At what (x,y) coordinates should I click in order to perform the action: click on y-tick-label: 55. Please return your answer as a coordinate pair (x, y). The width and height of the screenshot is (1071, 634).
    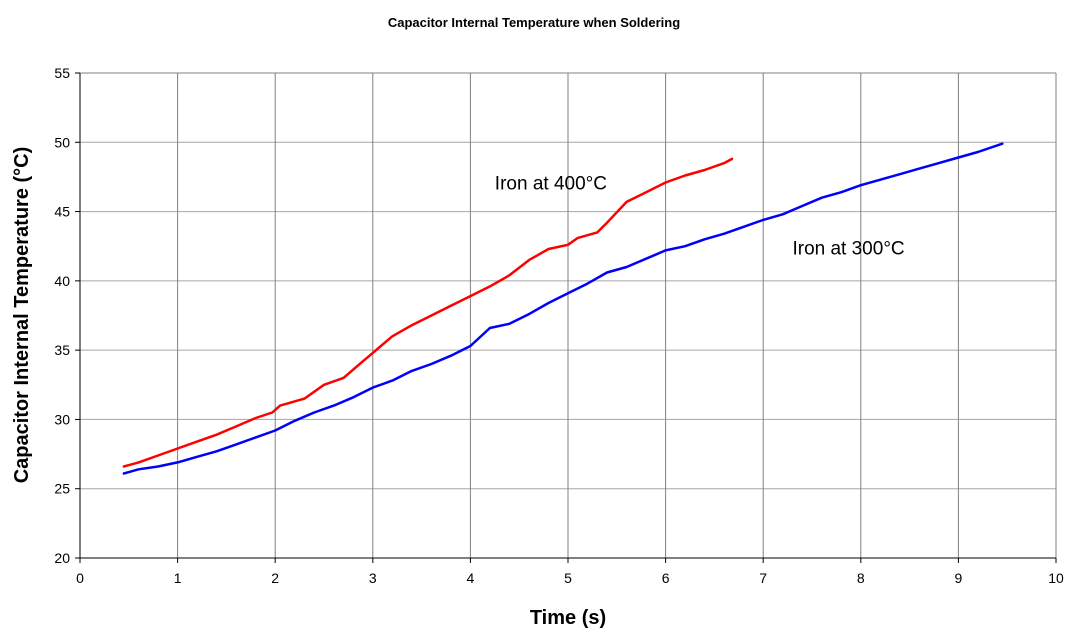
    Looking at the image, I should click on (62, 73).